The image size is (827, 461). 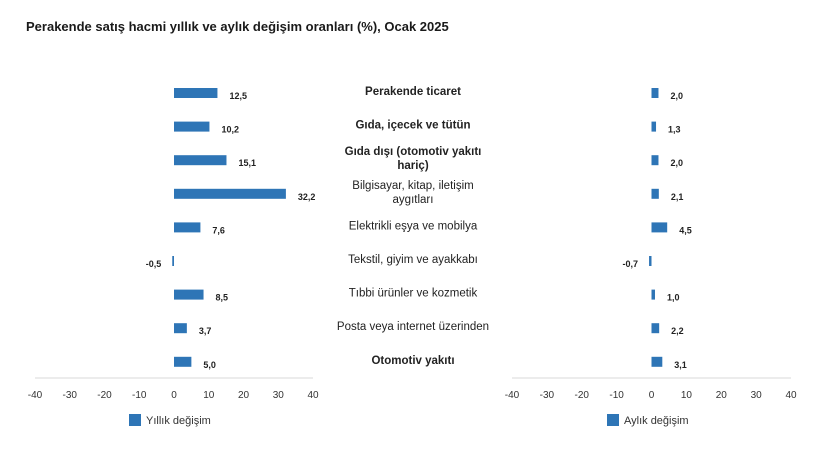 I want to click on annual-data-label: 10,2, so click(x=230, y=130).